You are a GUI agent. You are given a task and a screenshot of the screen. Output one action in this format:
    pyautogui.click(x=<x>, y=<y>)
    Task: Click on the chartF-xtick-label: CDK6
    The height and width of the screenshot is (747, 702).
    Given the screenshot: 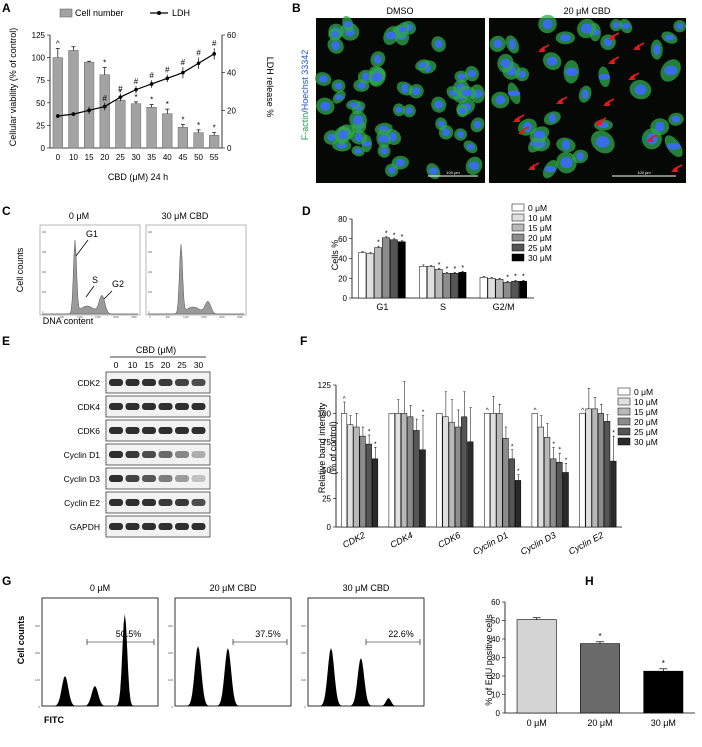 What is the action you would take?
    pyautogui.click(x=449, y=540)
    